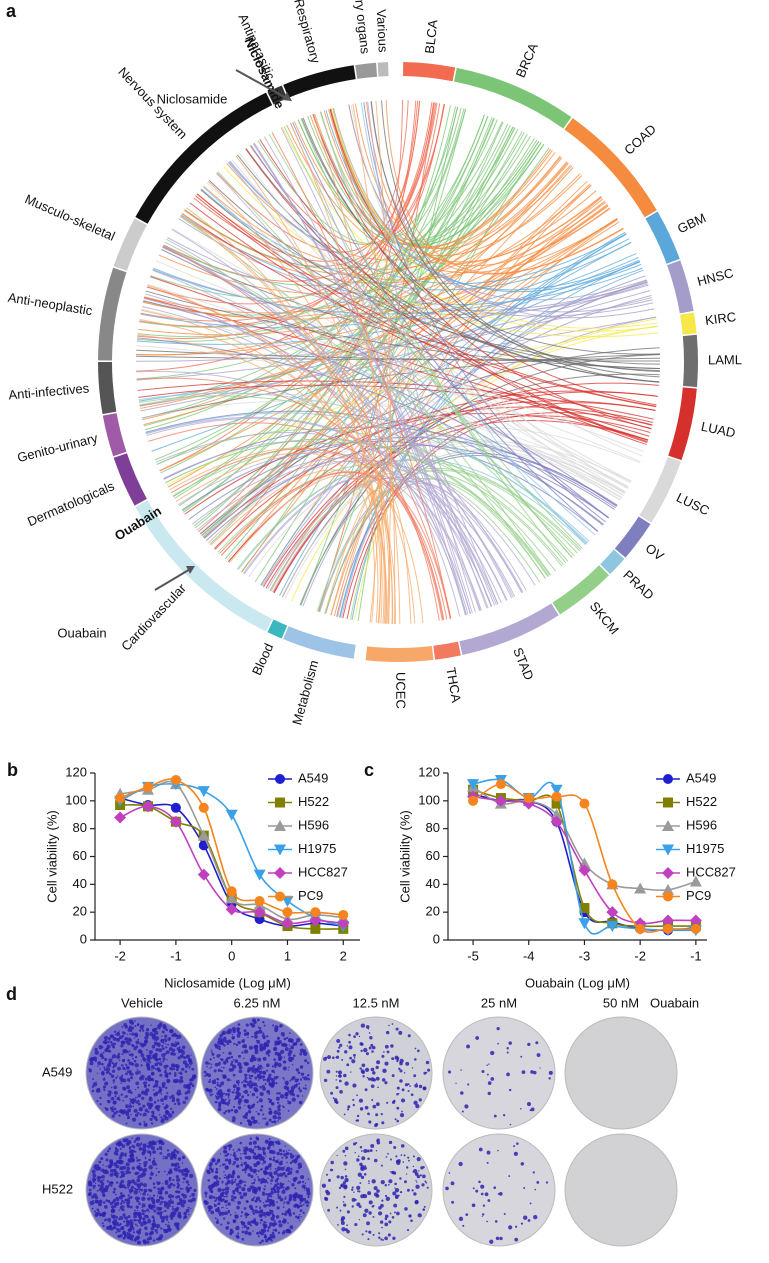 Image resolution: width=769 pixels, height=1263 pixels. What do you see at coordinates (80, 827) in the screenshot?
I see `y-tick-label: 80` at bounding box center [80, 827].